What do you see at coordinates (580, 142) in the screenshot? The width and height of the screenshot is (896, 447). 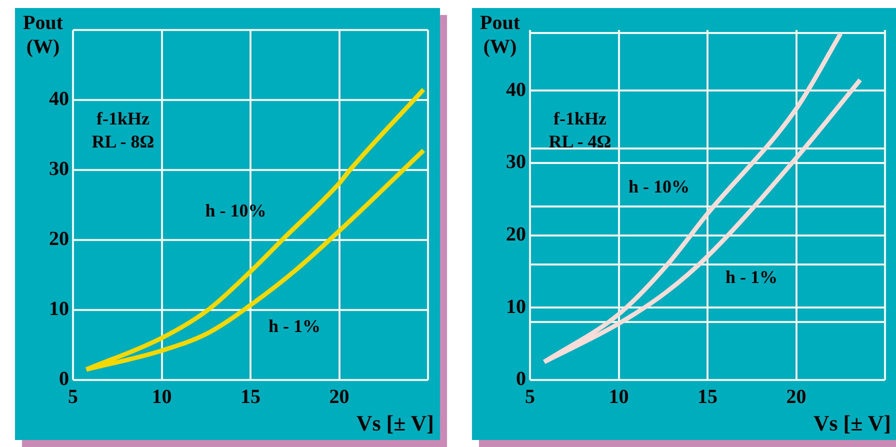 I see `annotation: RL - 4Ω` at bounding box center [580, 142].